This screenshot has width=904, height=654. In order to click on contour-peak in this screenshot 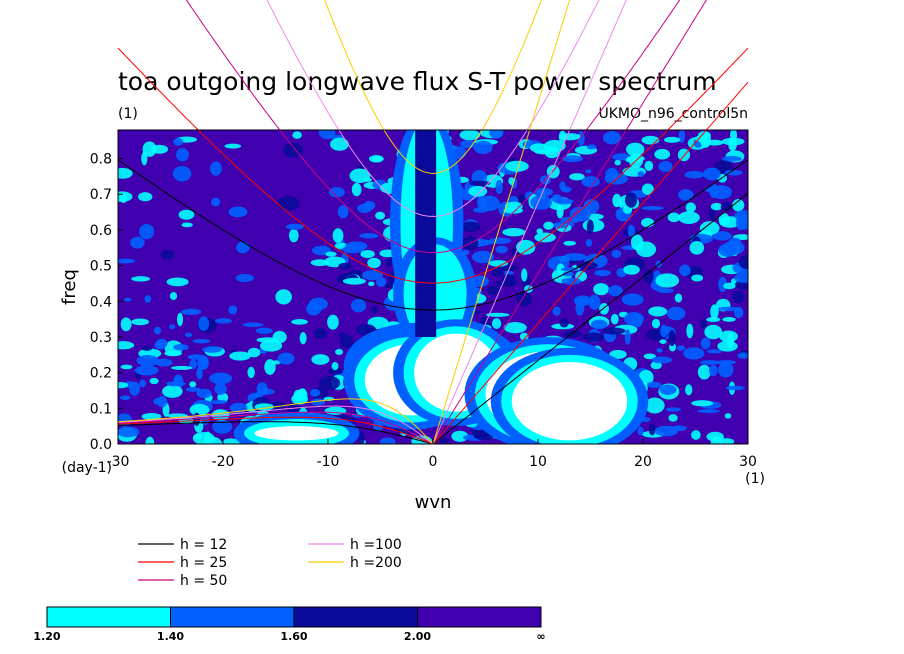, I will do `click(569, 401)`.